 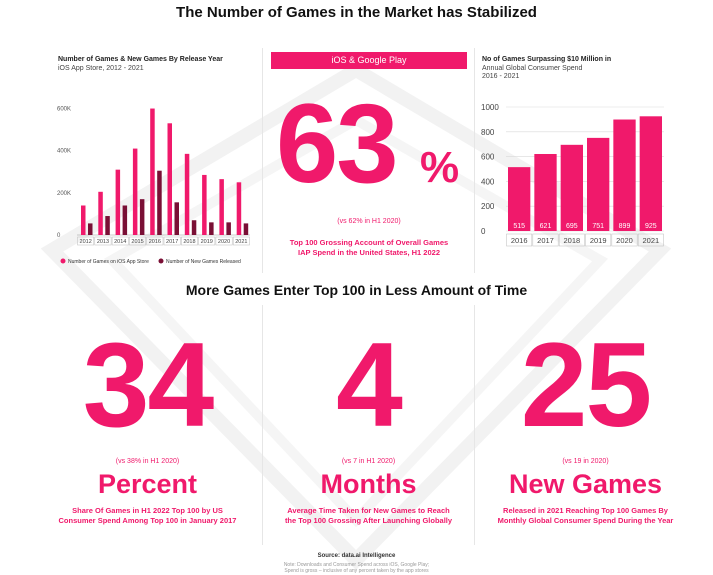 What do you see at coordinates (586, 385) in the screenshot?
I see `stat-number: 25` at bounding box center [586, 385].